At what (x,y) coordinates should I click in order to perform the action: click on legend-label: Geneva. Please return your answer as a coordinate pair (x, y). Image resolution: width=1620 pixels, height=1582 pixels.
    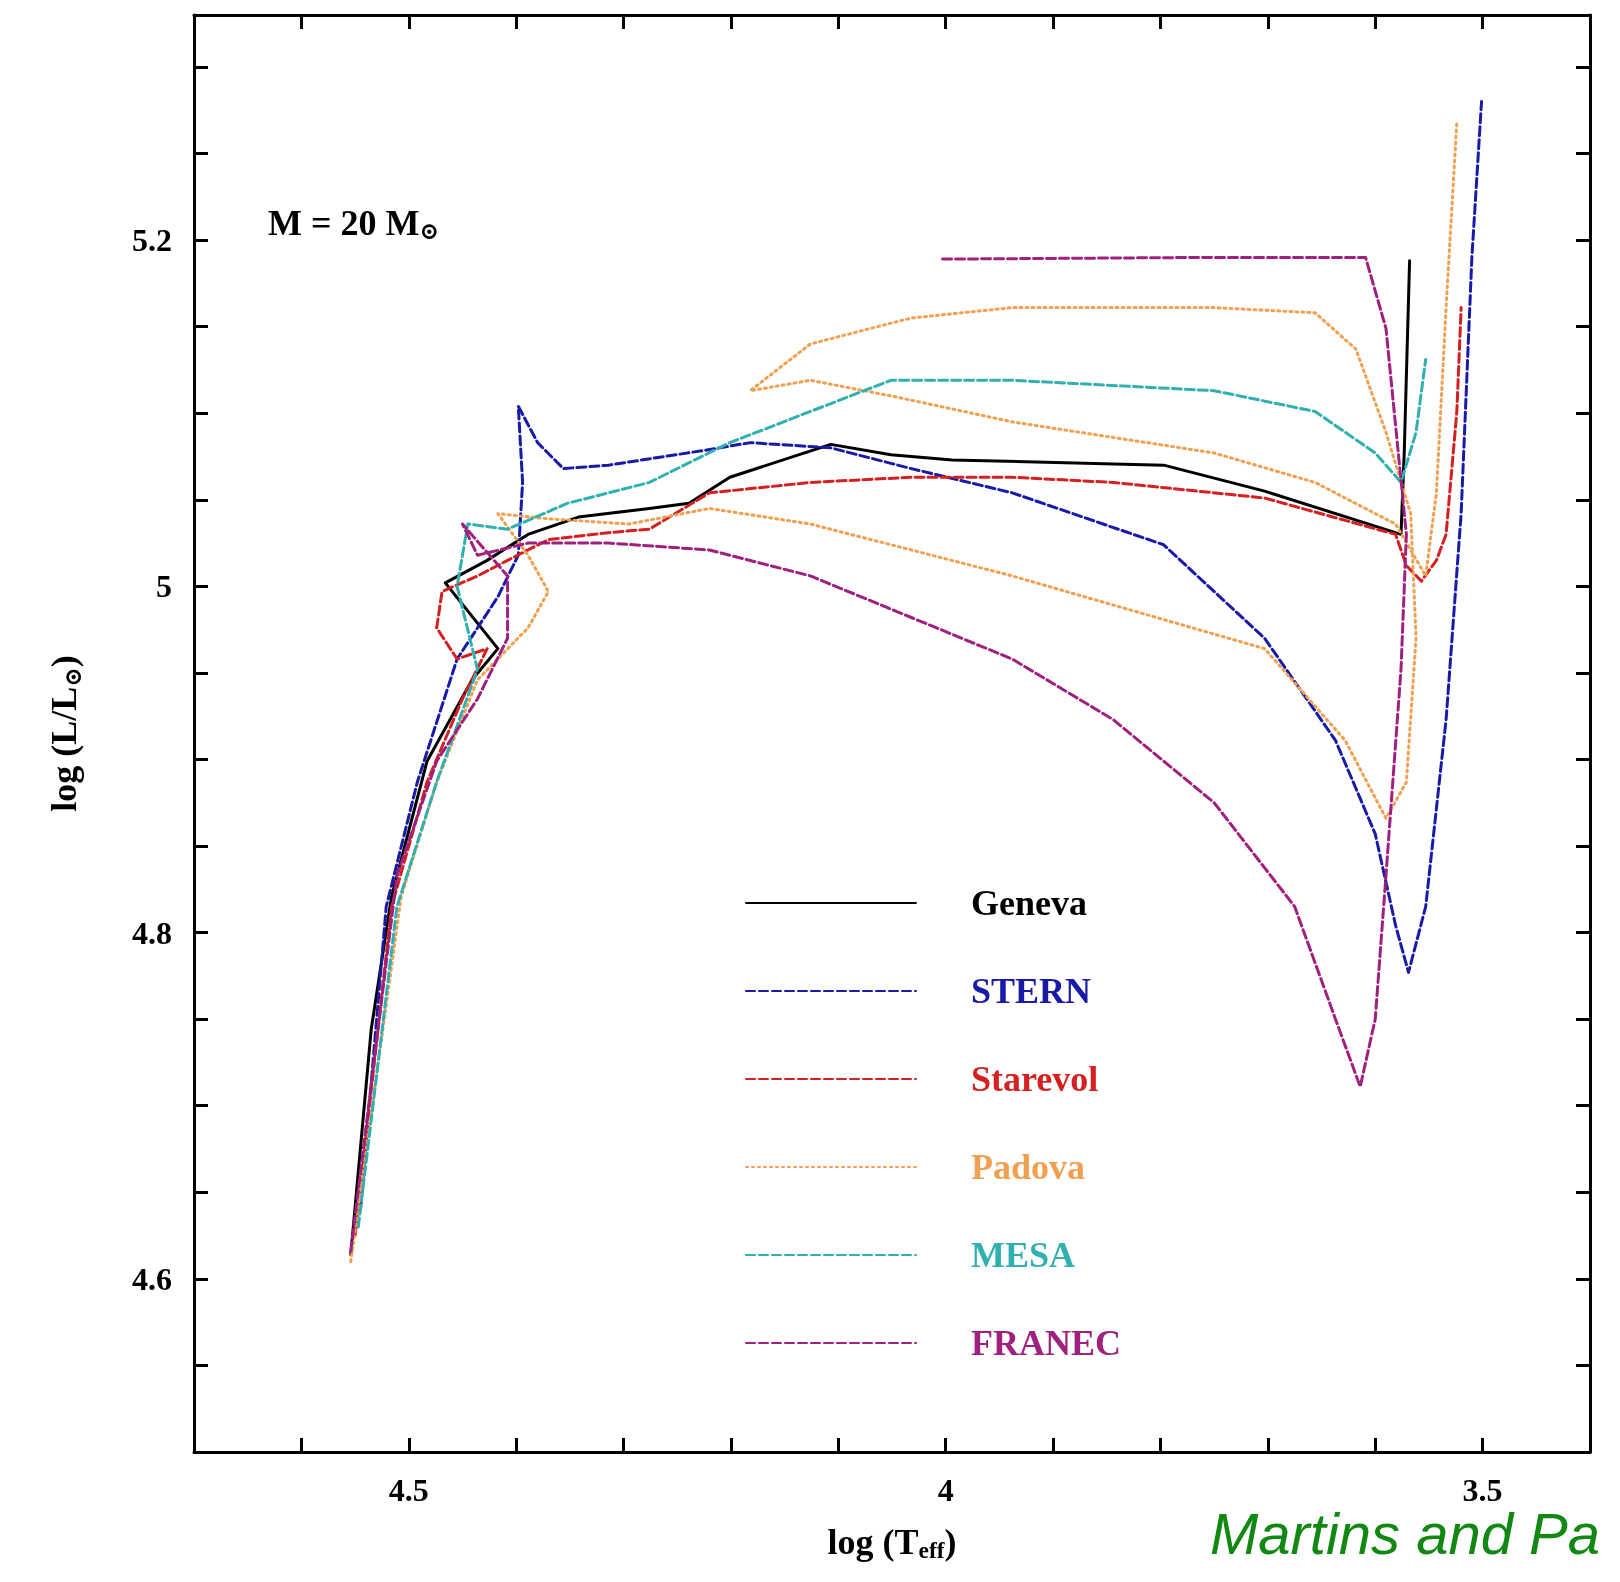
    Looking at the image, I should click on (1029, 903).